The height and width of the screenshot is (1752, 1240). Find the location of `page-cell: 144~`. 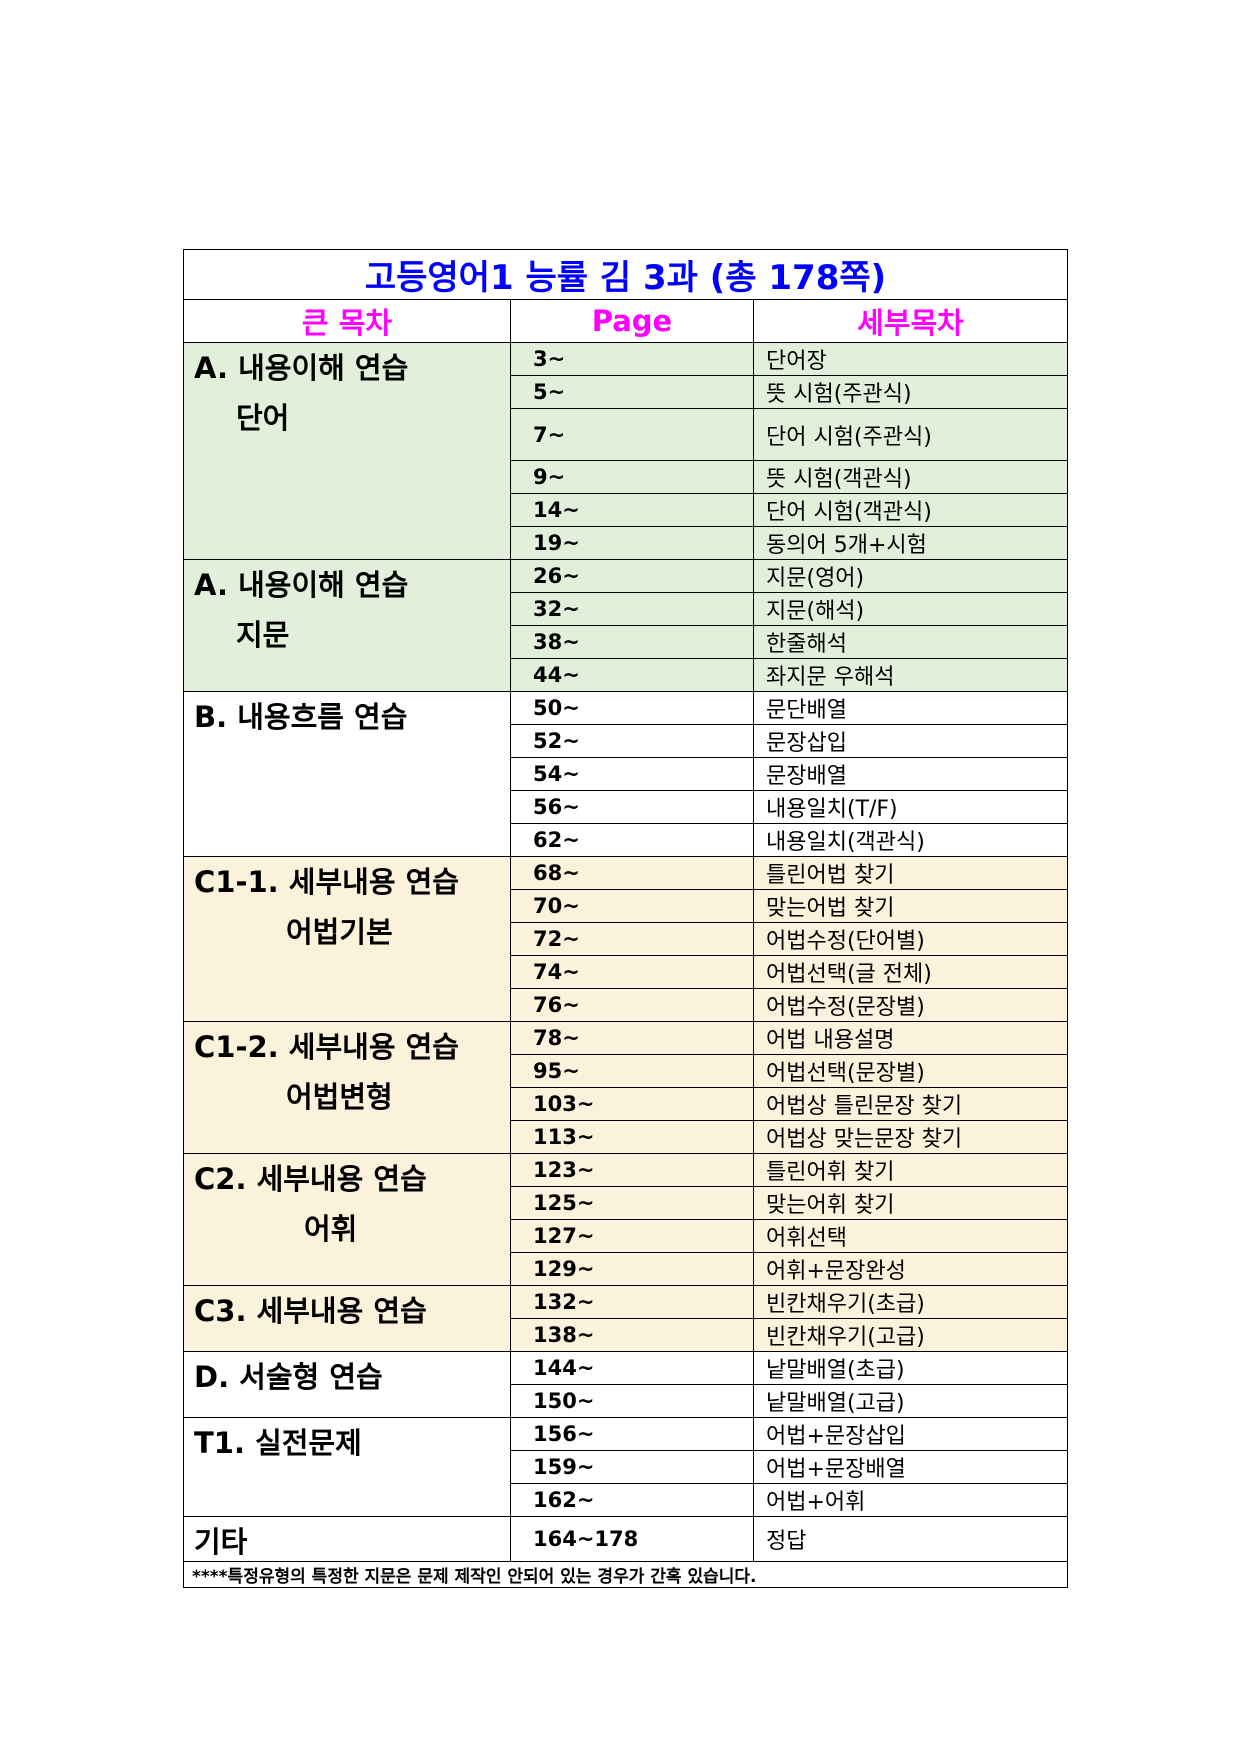

page-cell: 144~ is located at coordinates (632, 1368).